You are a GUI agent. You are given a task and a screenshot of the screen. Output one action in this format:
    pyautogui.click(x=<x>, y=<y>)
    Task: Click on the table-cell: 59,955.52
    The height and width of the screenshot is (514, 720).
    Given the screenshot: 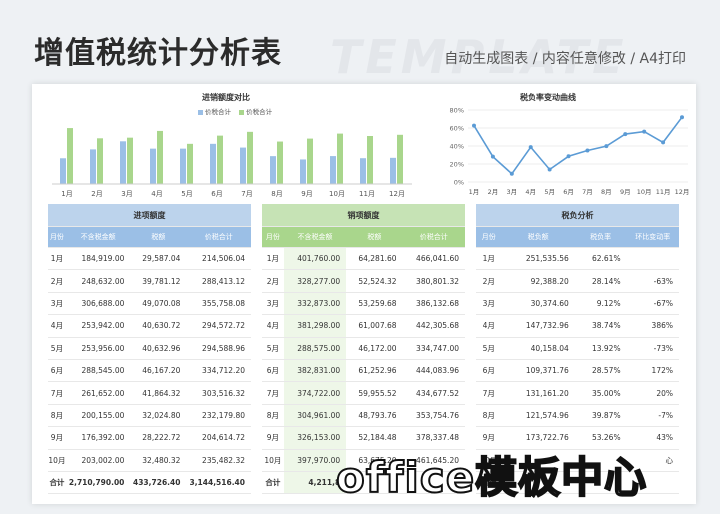 What is the action you would take?
    pyautogui.click(x=374, y=393)
    